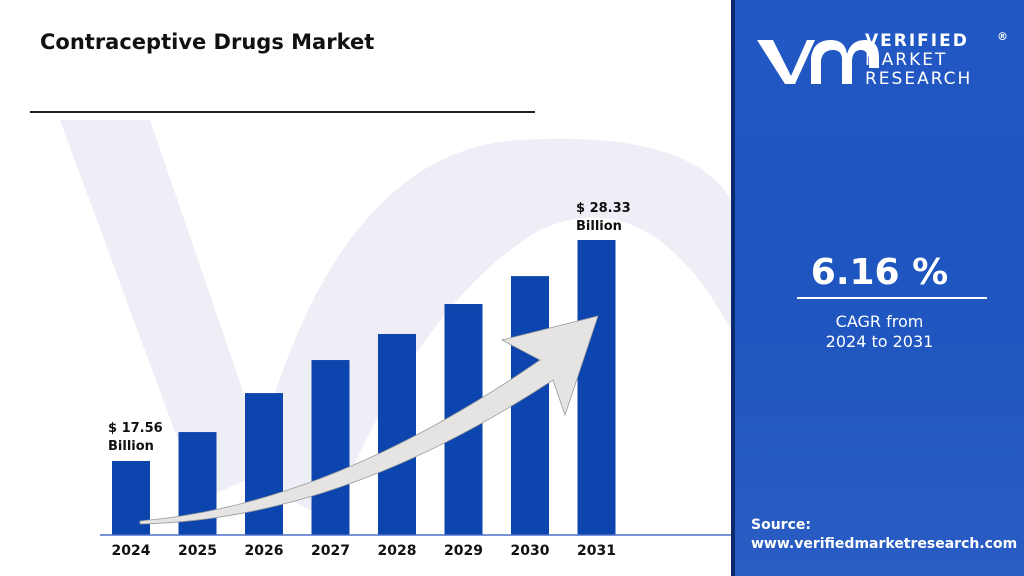 The image size is (1024, 576). What do you see at coordinates (530, 551) in the screenshot?
I see `x-tick-label: 2030` at bounding box center [530, 551].